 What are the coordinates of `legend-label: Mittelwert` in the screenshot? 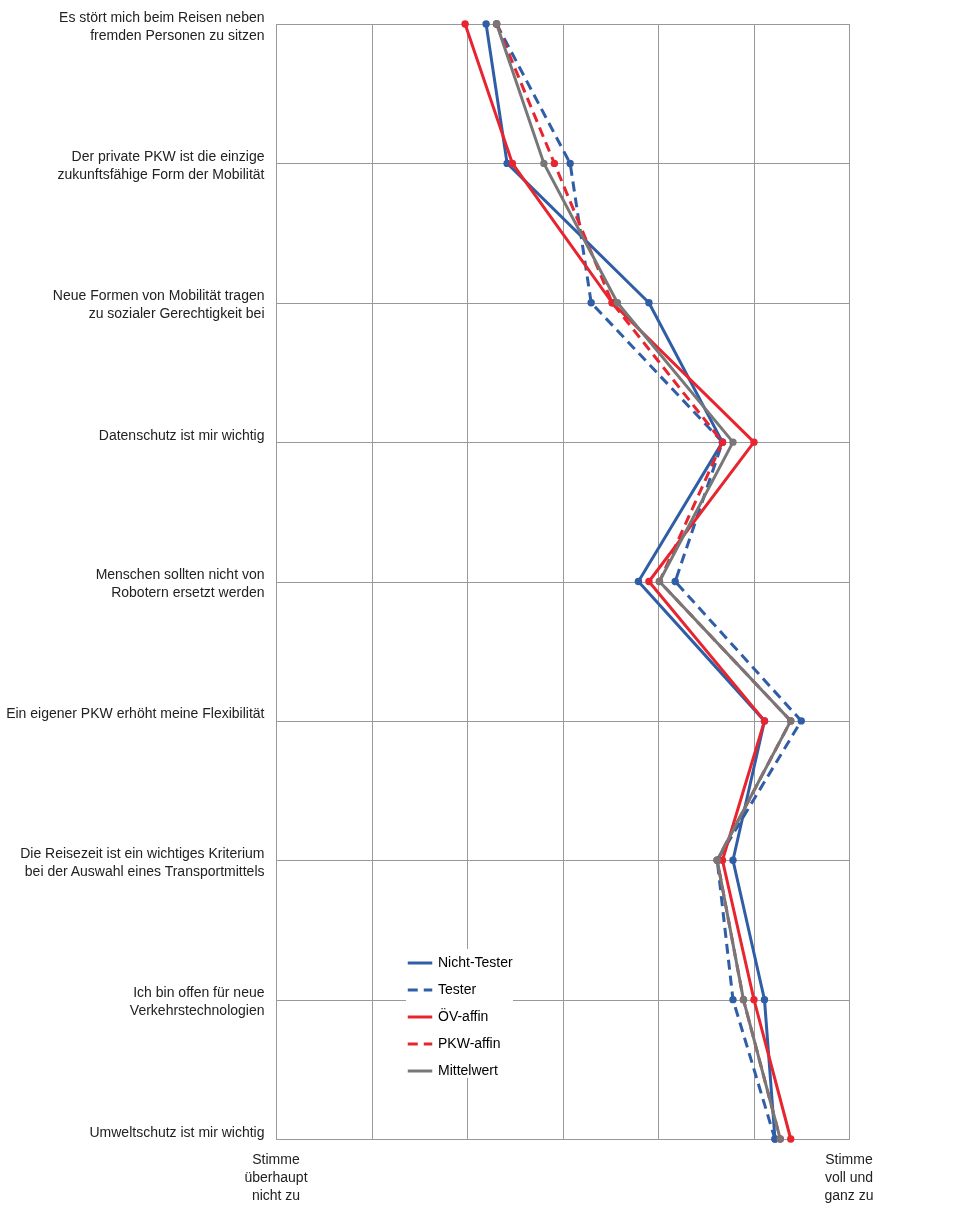 It's located at (468, 1070).